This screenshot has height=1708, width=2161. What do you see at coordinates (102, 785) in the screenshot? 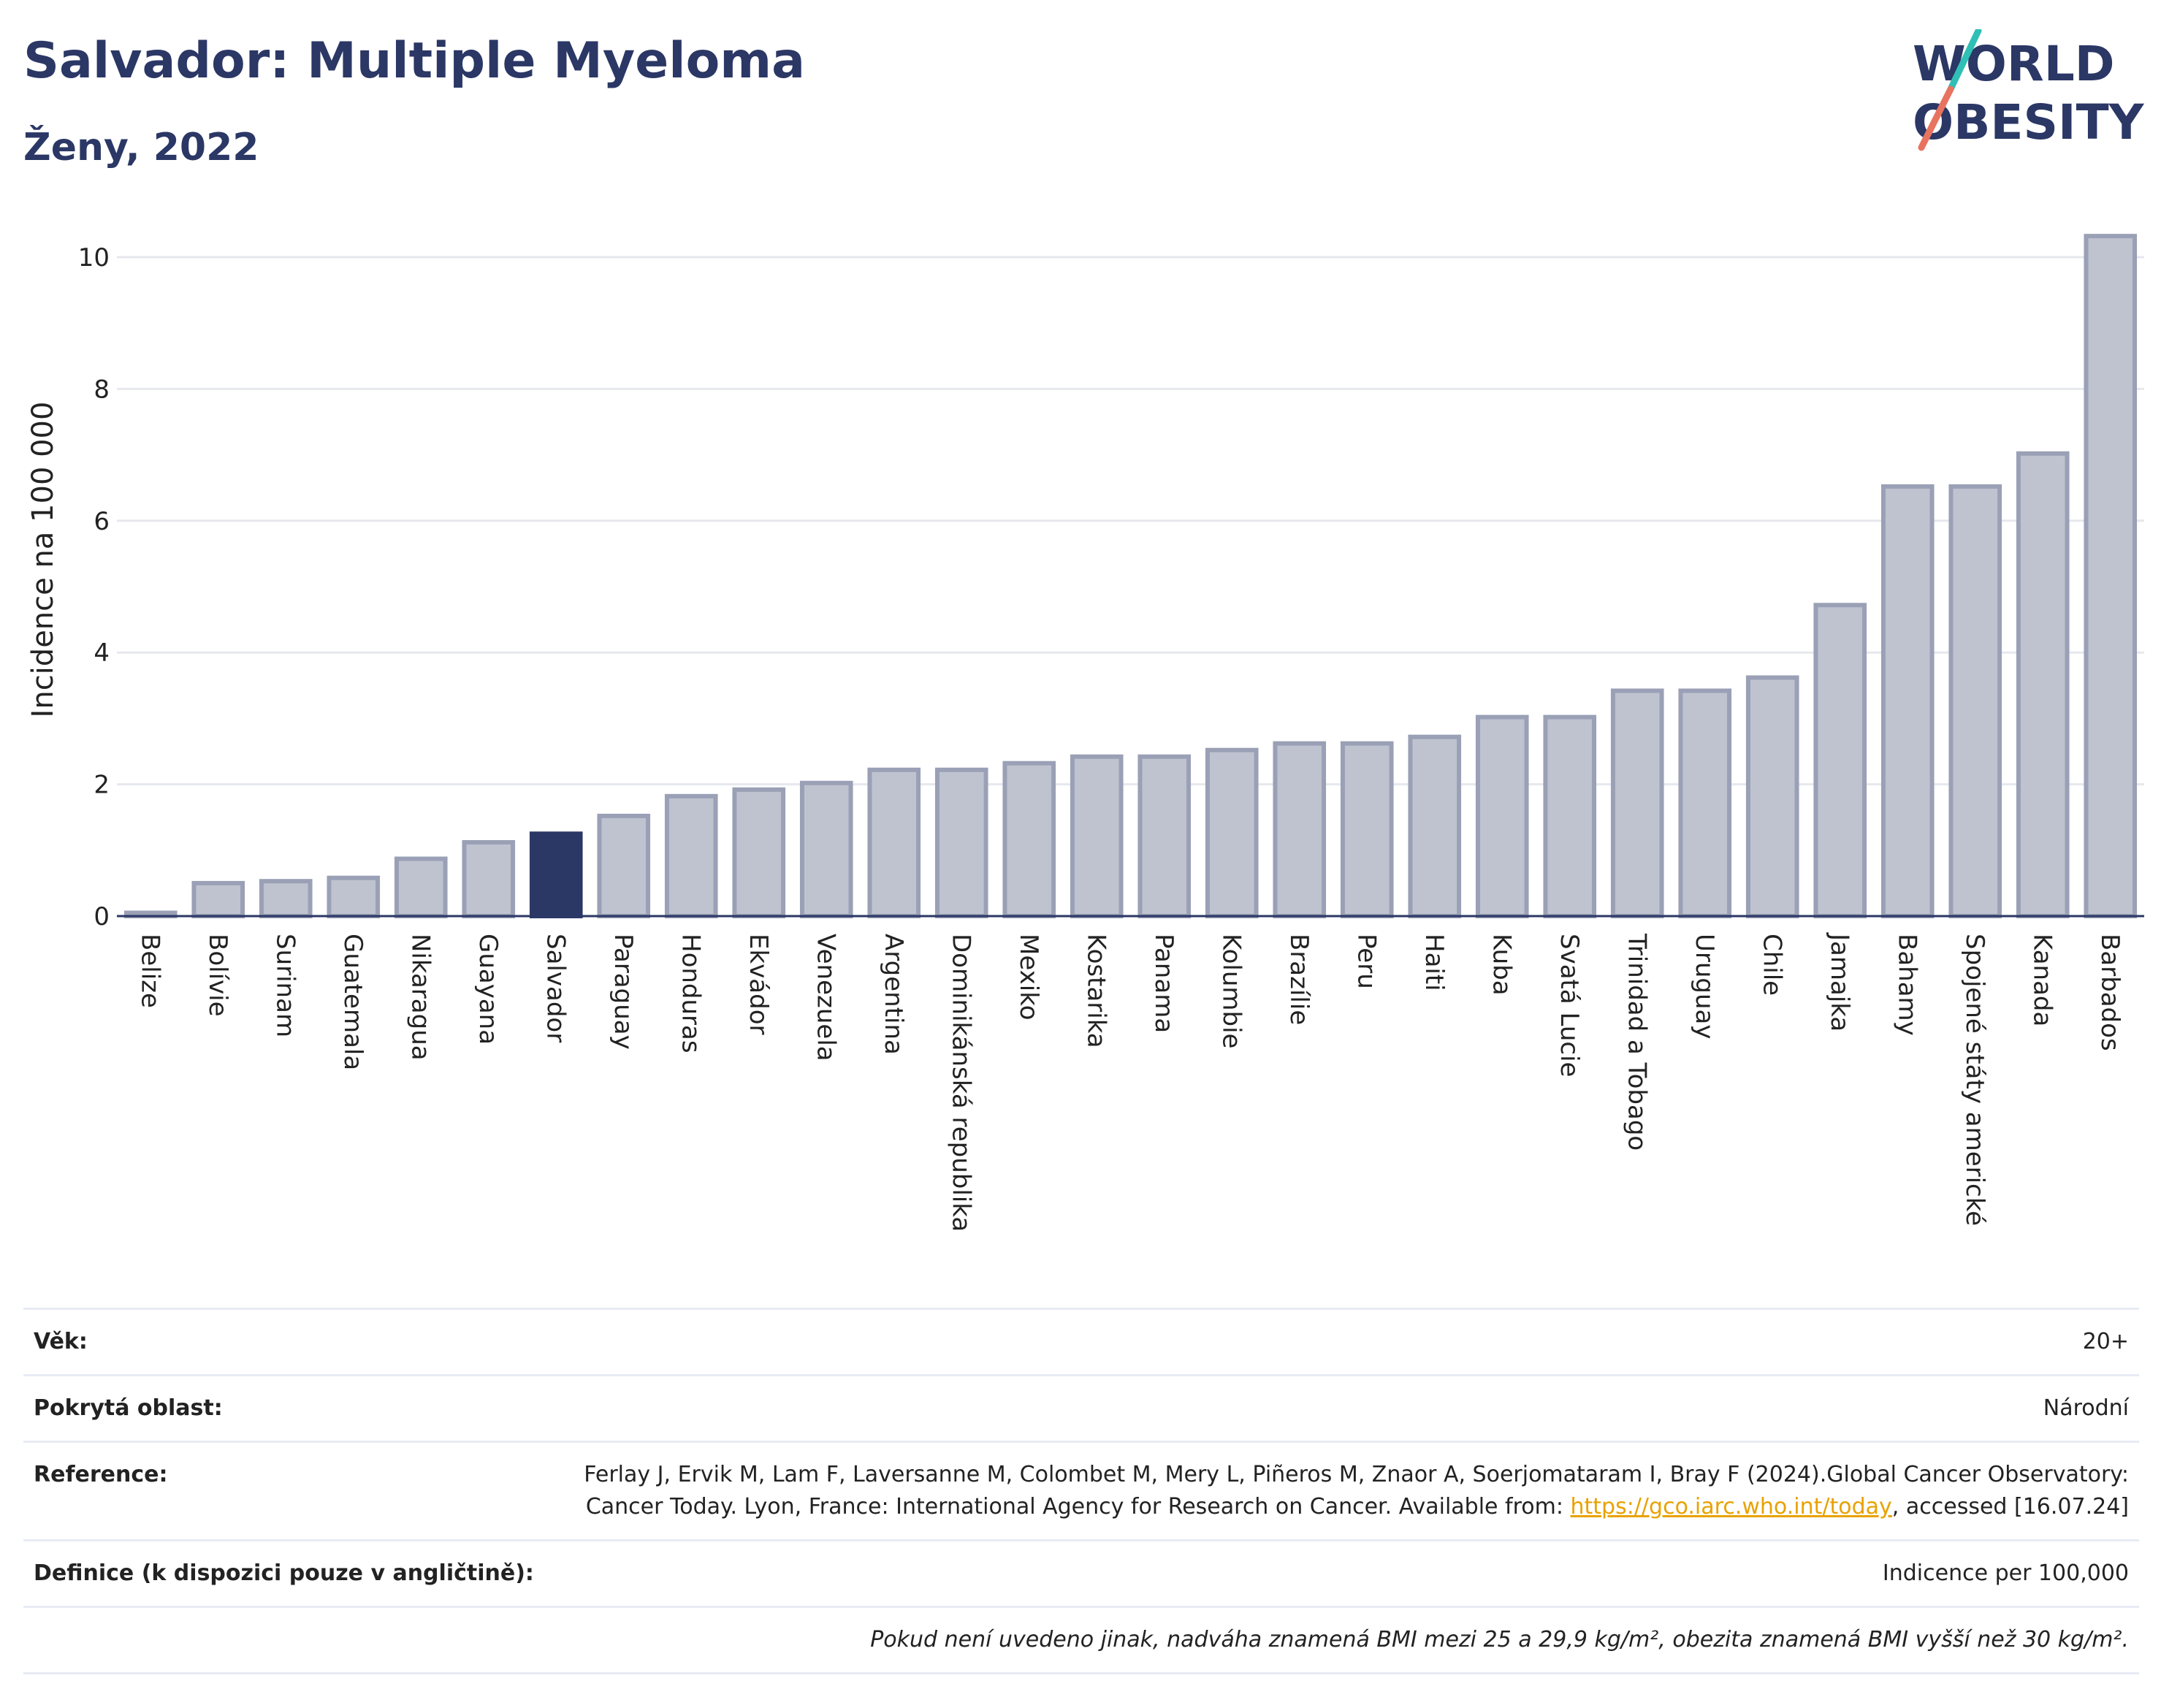
I see `y-tick-label: 2` at bounding box center [102, 785].